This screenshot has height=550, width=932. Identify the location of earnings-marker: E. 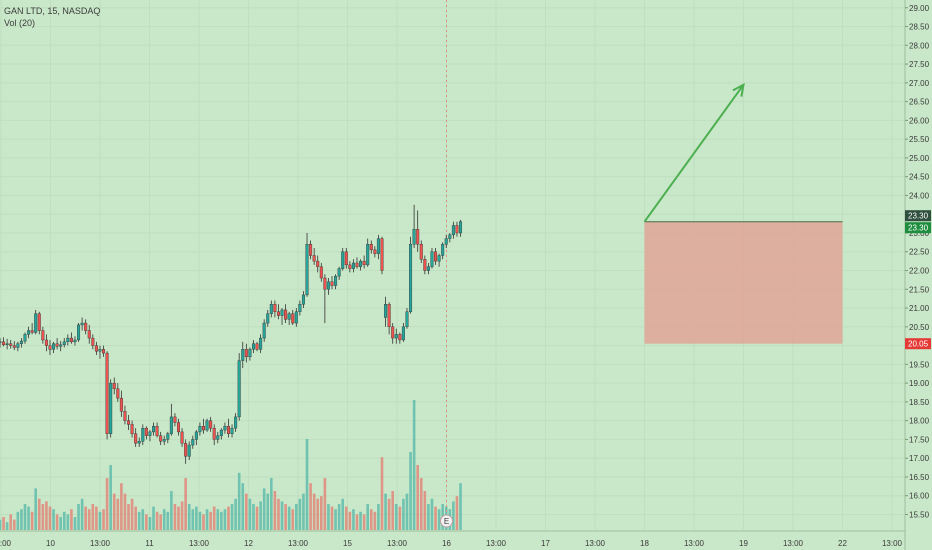
(446, 521).